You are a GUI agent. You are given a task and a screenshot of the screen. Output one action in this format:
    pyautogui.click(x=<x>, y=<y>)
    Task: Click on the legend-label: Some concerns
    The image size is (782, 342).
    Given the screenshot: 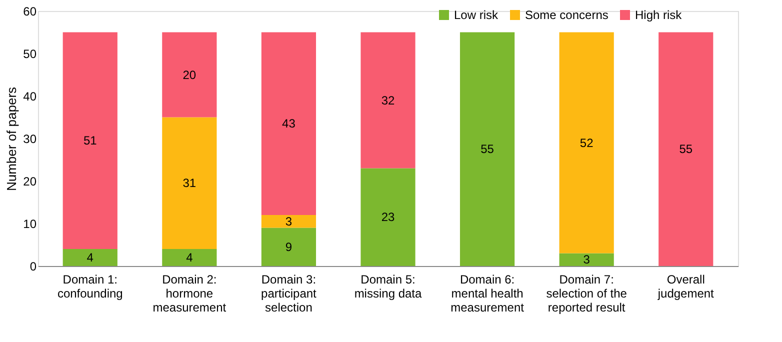 What is the action you would take?
    pyautogui.click(x=566, y=15)
    